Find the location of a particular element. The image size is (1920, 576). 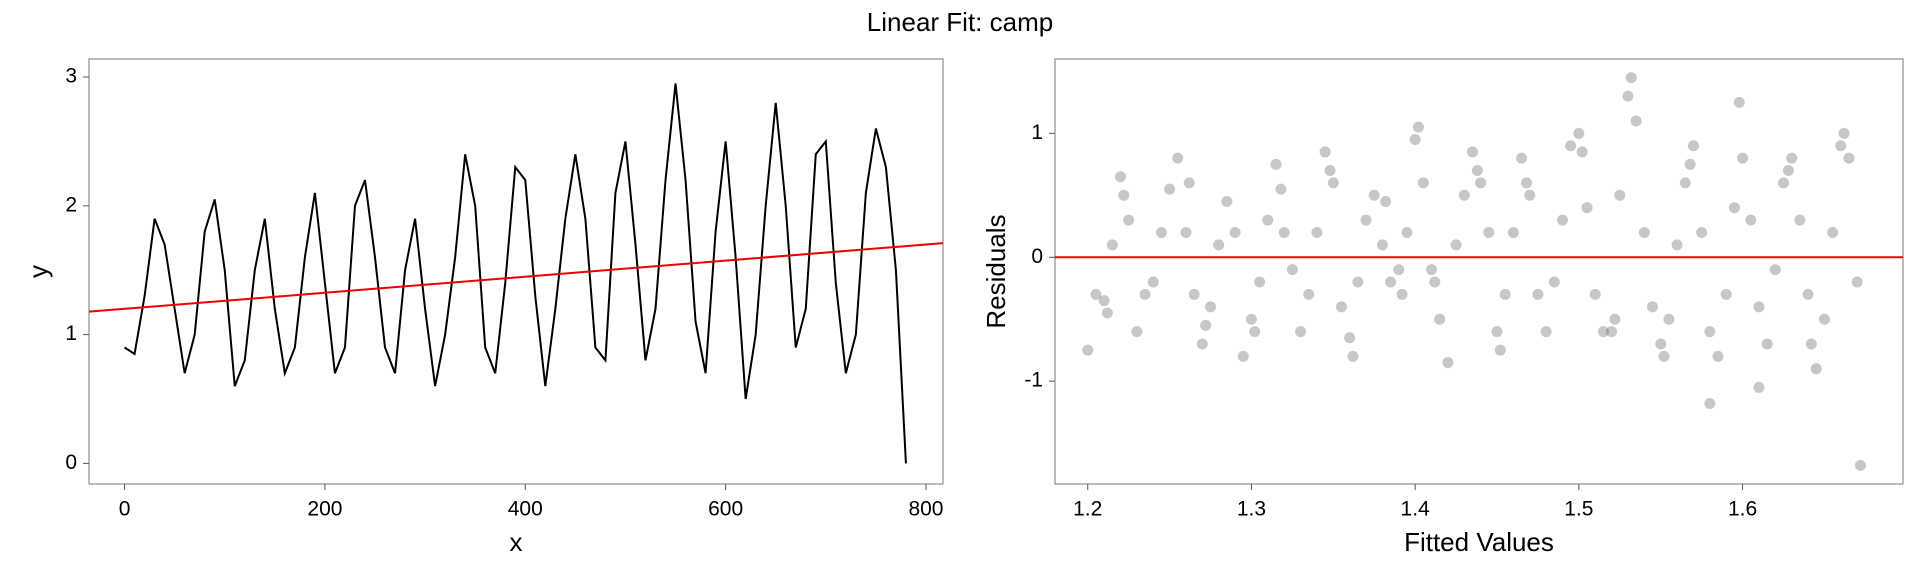

x-axis-title: x is located at coordinates (516, 542).